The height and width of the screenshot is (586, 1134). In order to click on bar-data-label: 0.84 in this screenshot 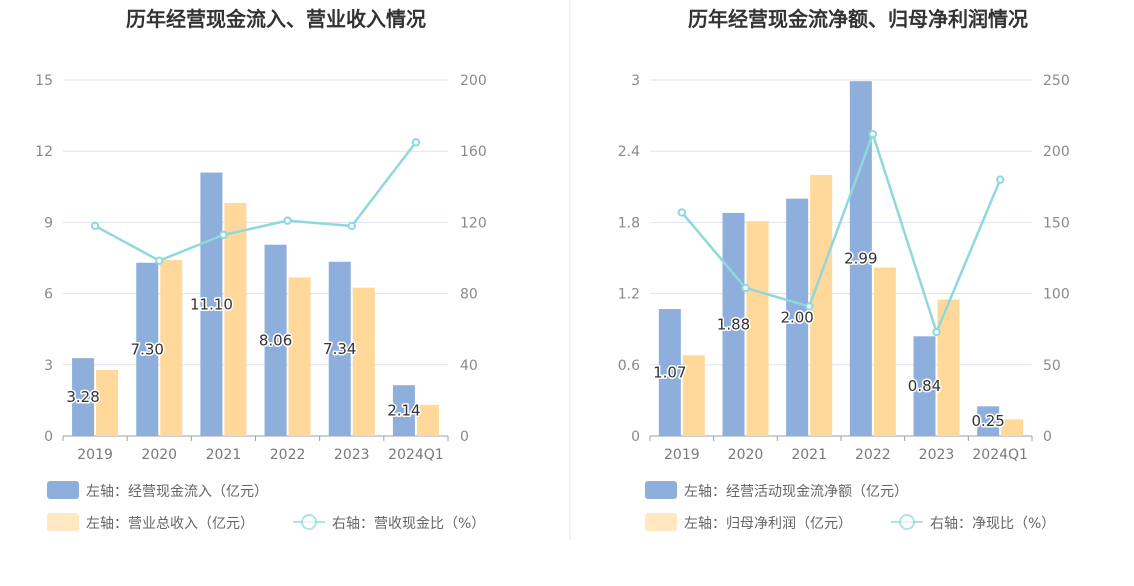, I will do `click(924, 386)`.